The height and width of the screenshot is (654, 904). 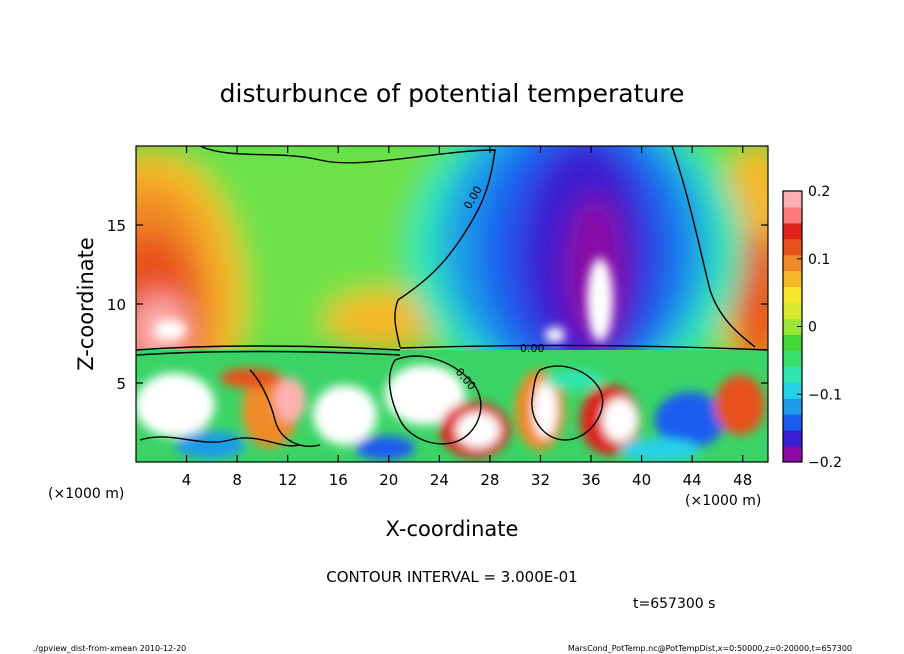 I want to click on dense-contours-left, so click(x=452, y=350).